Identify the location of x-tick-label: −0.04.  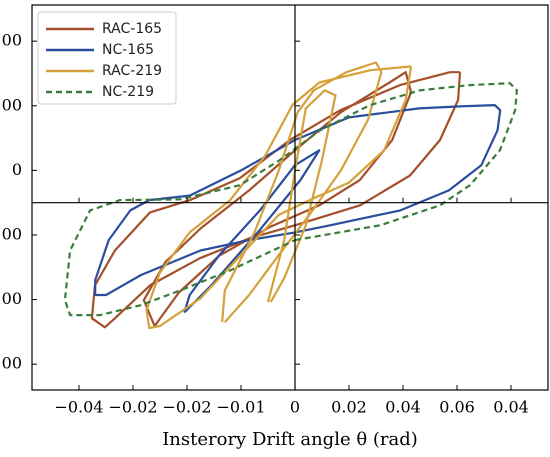
(78, 407).